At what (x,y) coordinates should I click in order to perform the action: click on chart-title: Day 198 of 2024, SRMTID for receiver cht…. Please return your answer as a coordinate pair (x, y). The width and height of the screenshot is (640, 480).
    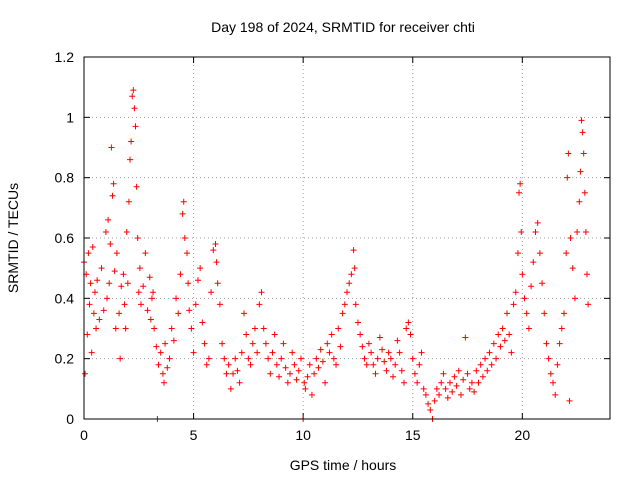
    Looking at the image, I should click on (343, 27).